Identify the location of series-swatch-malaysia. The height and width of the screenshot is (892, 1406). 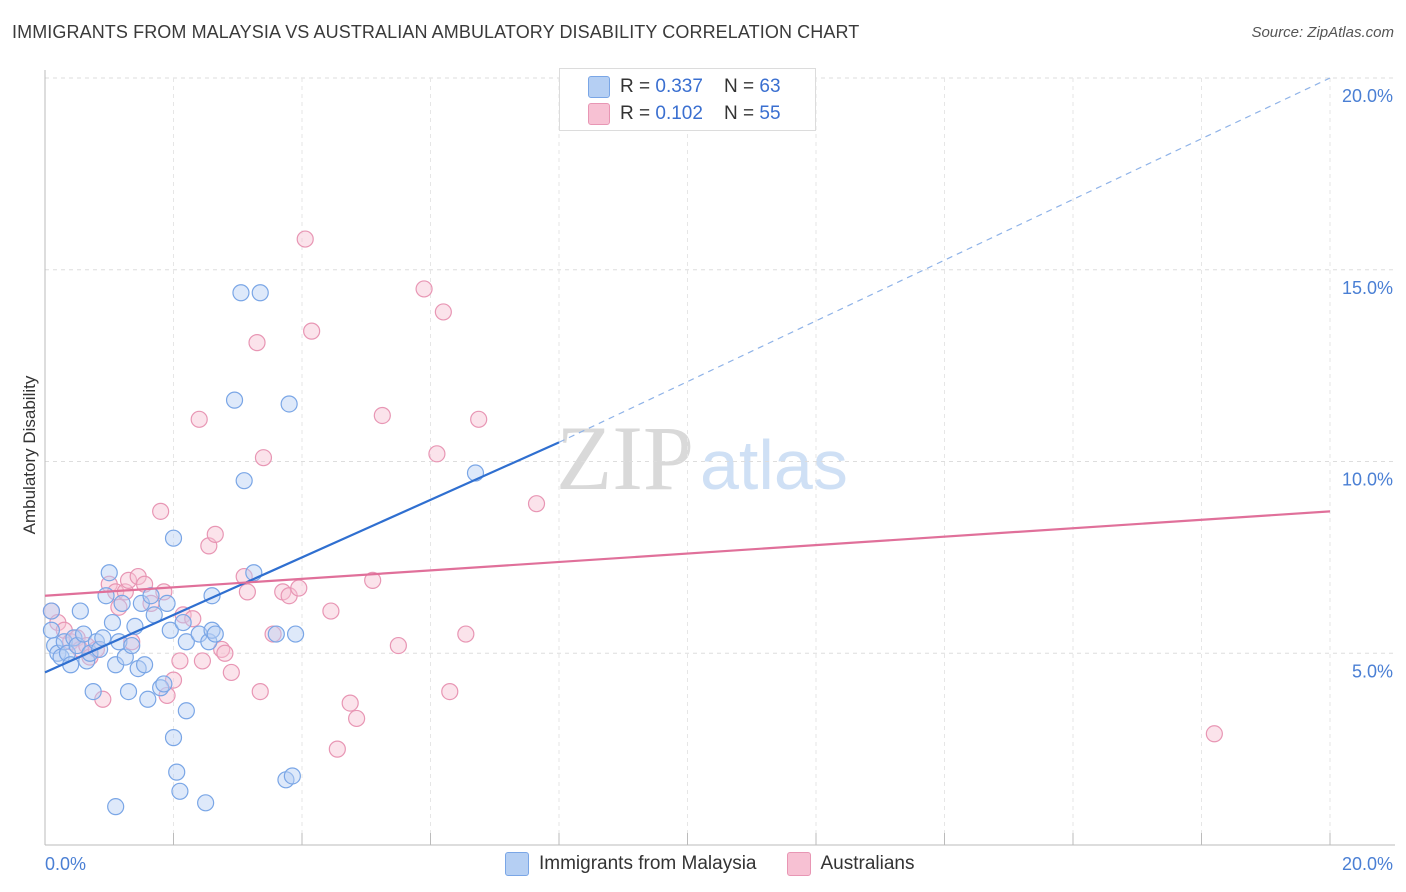
(517, 864).